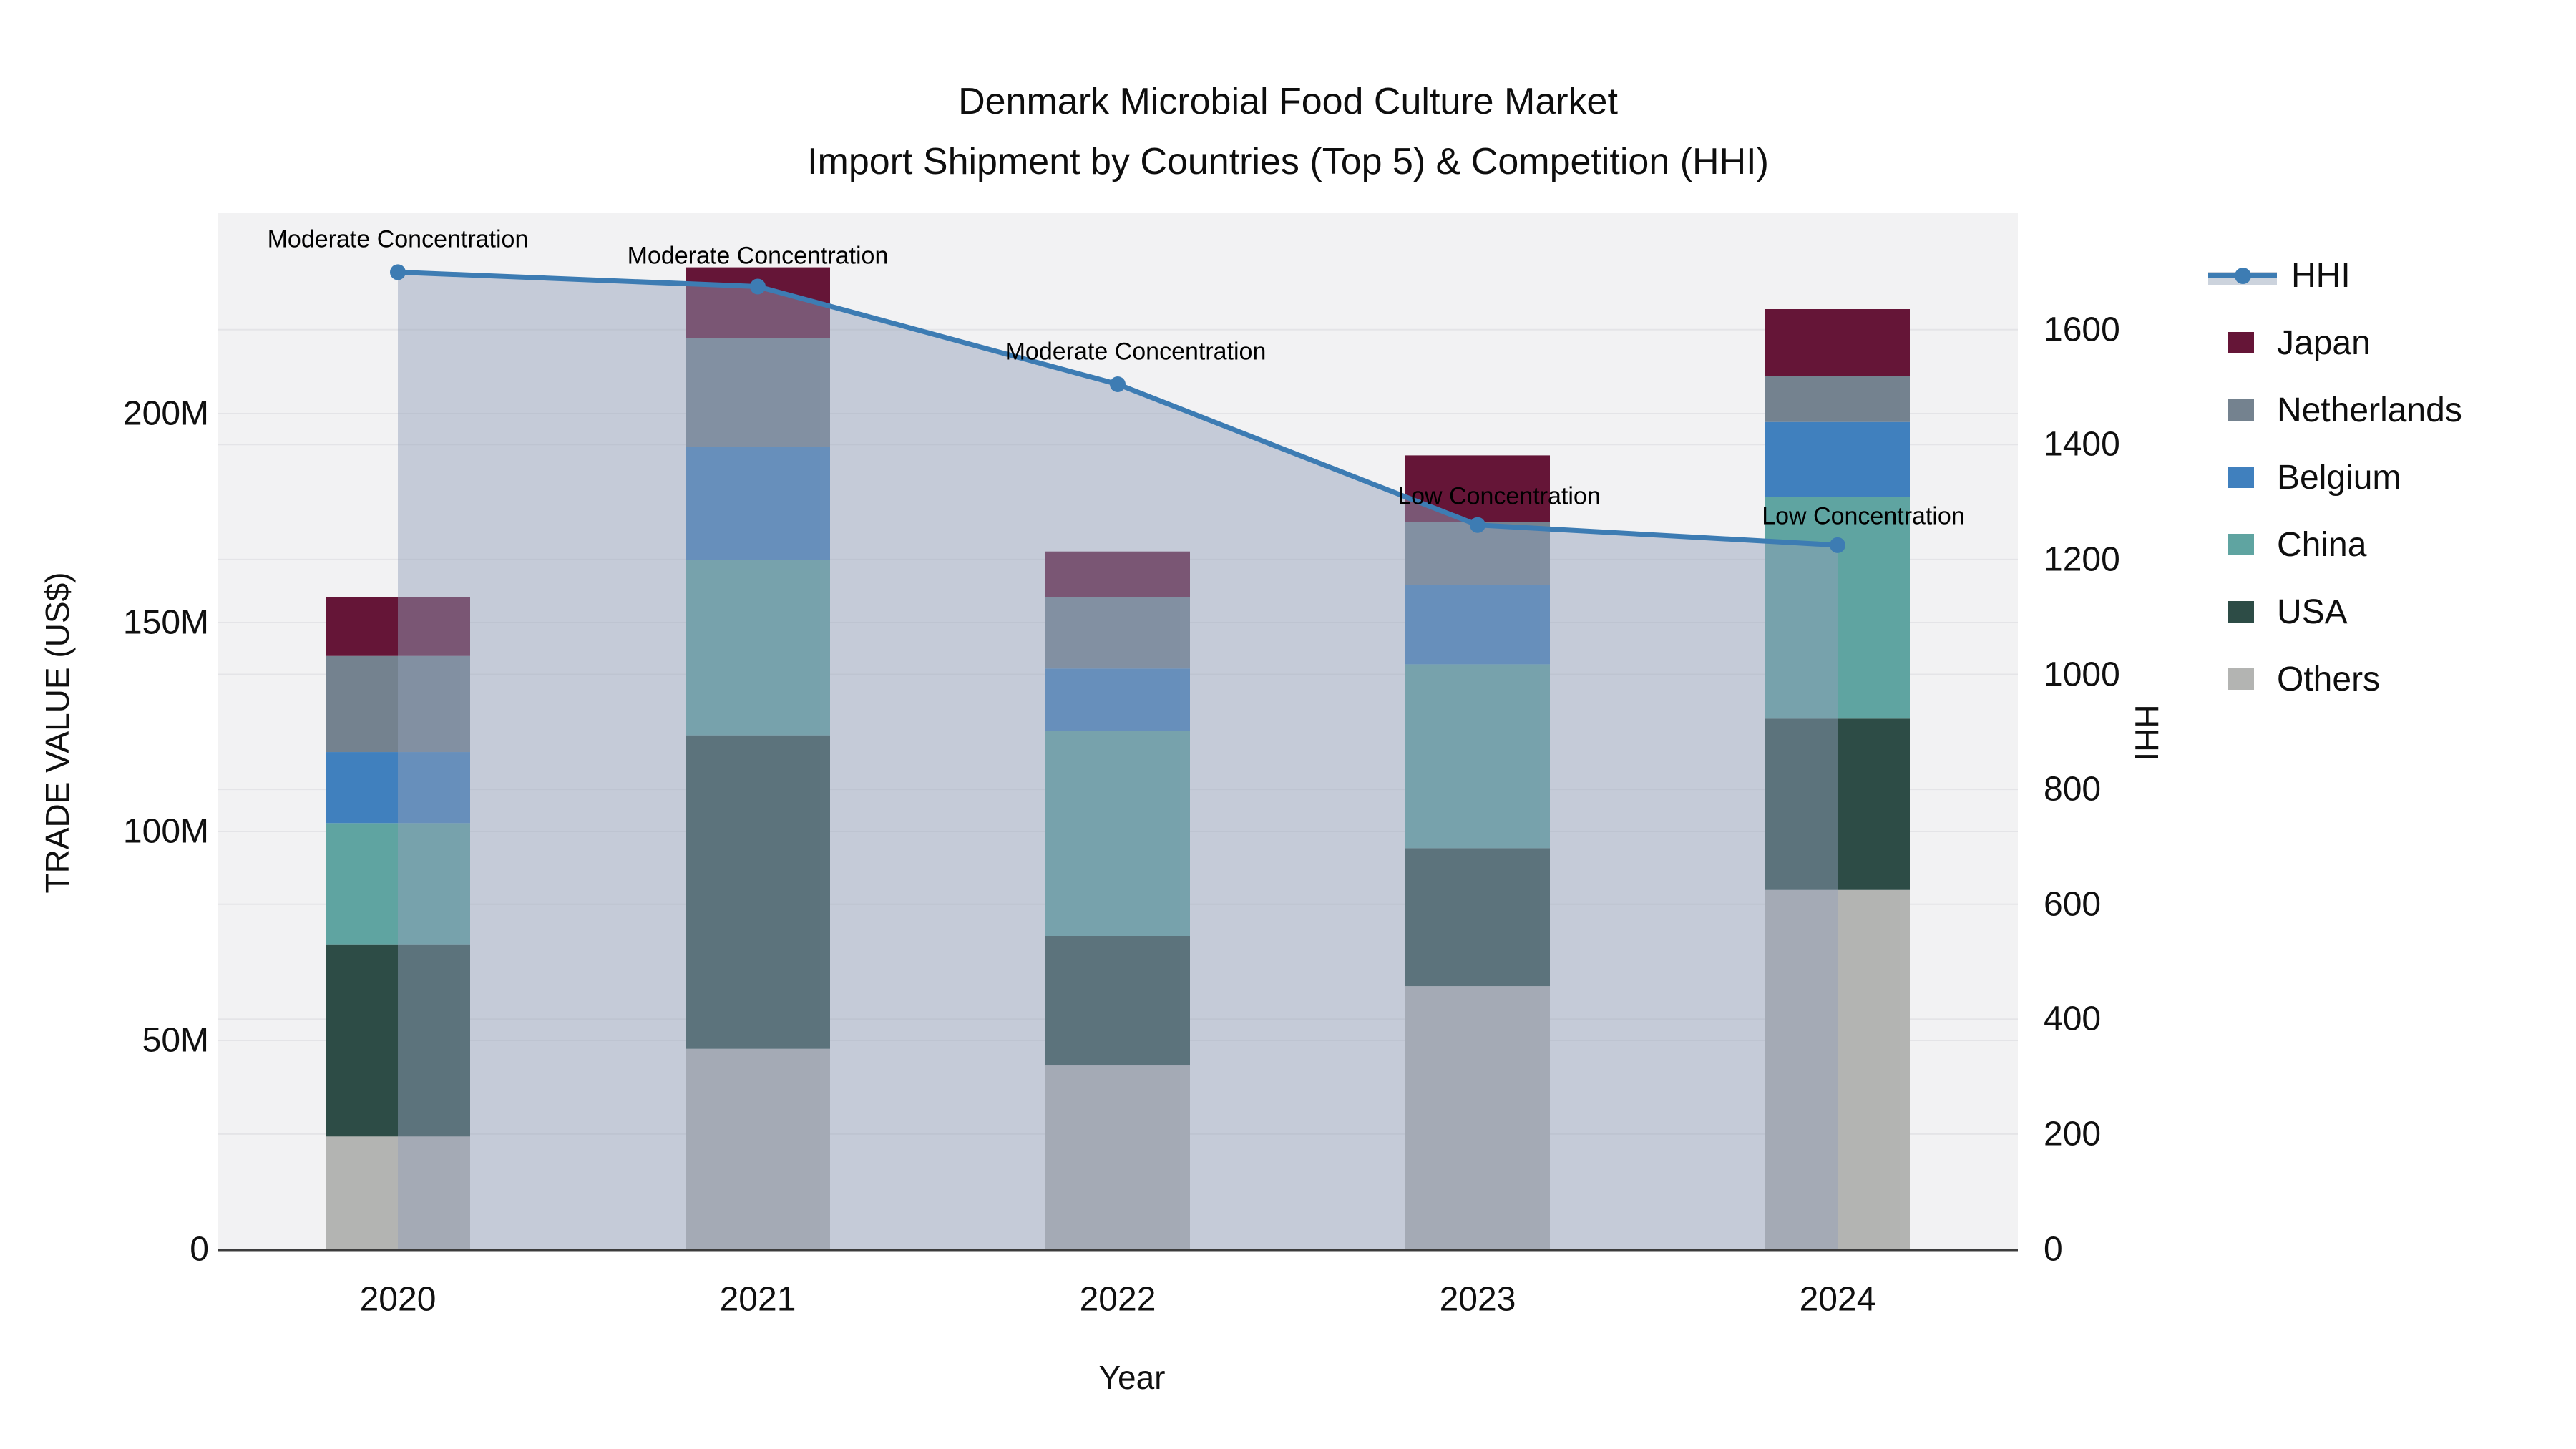 The height and width of the screenshot is (1449, 2576). I want to click on hhi-marker-2024, so click(1837, 545).